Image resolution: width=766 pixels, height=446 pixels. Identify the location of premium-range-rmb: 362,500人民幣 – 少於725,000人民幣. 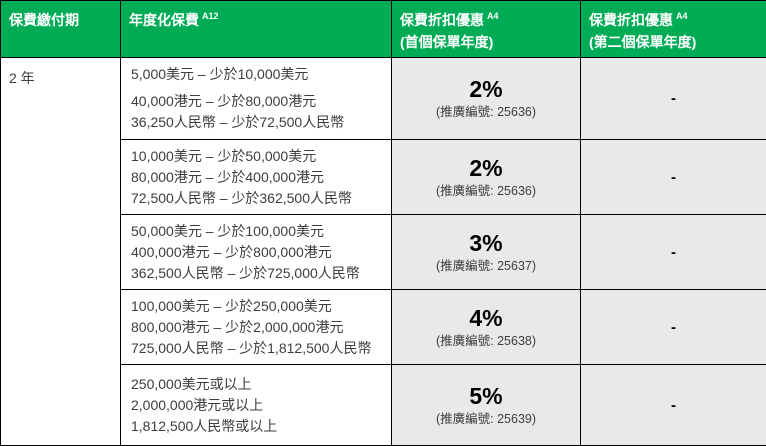
(256, 273).